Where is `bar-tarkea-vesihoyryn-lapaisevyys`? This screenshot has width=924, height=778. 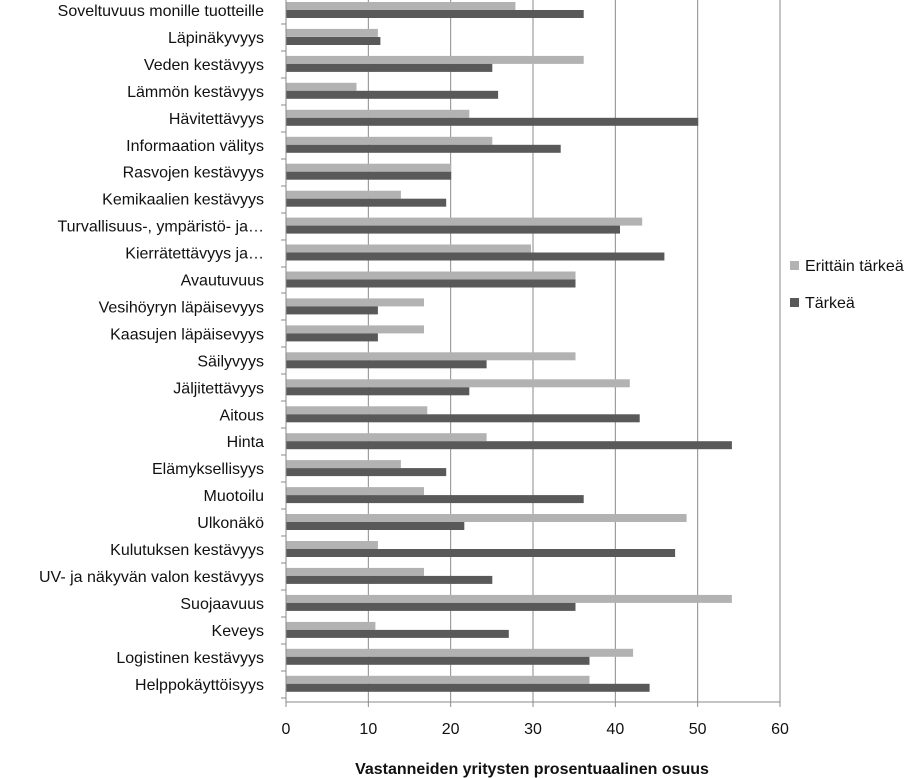
bar-tarkea-vesihoyryn-lapaisevyys is located at coordinates (332, 310).